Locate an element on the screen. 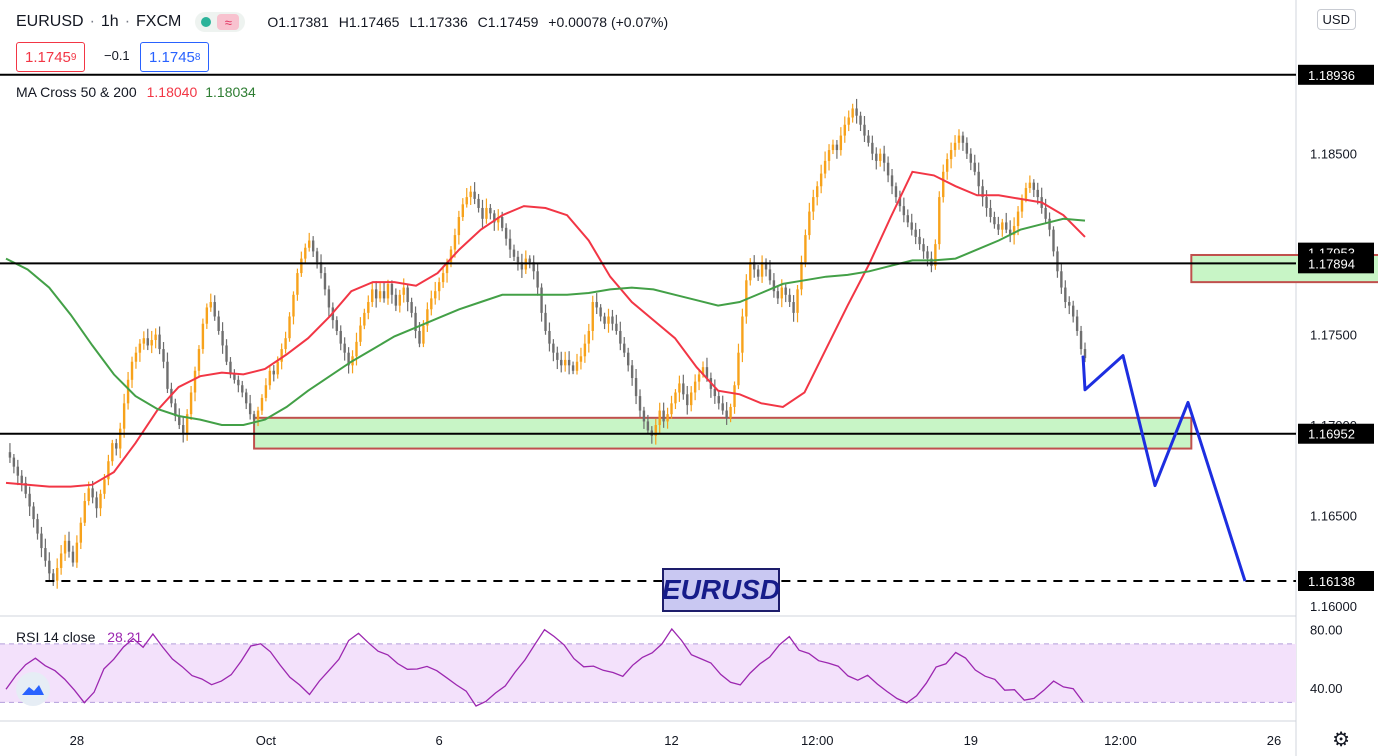 The height and width of the screenshot is (756, 1378). ma-legend: MA Cross 50 & 200 1.18040 1.18034 is located at coordinates (136, 92).